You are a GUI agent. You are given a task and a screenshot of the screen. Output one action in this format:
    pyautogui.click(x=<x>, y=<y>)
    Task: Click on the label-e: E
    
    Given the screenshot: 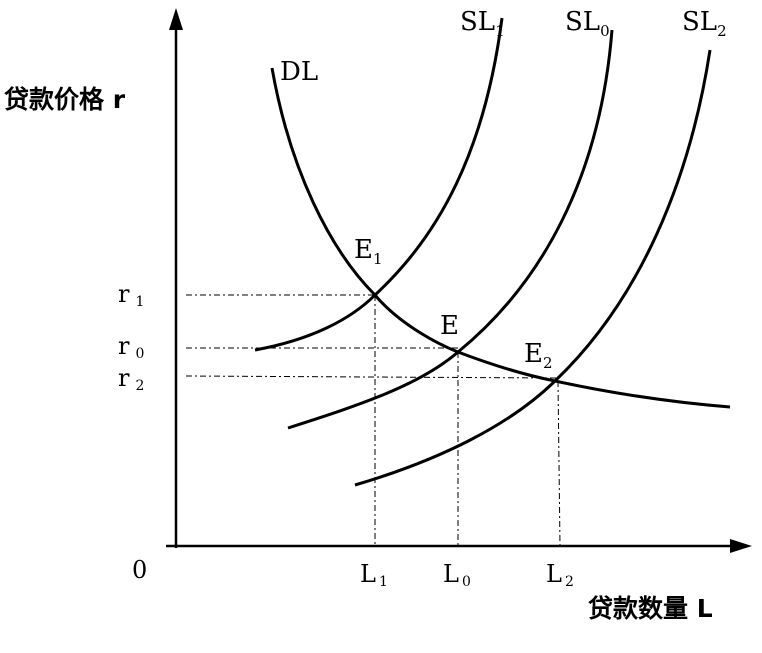 What is the action you would take?
    pyautogui.click(x=449, y=326)
    